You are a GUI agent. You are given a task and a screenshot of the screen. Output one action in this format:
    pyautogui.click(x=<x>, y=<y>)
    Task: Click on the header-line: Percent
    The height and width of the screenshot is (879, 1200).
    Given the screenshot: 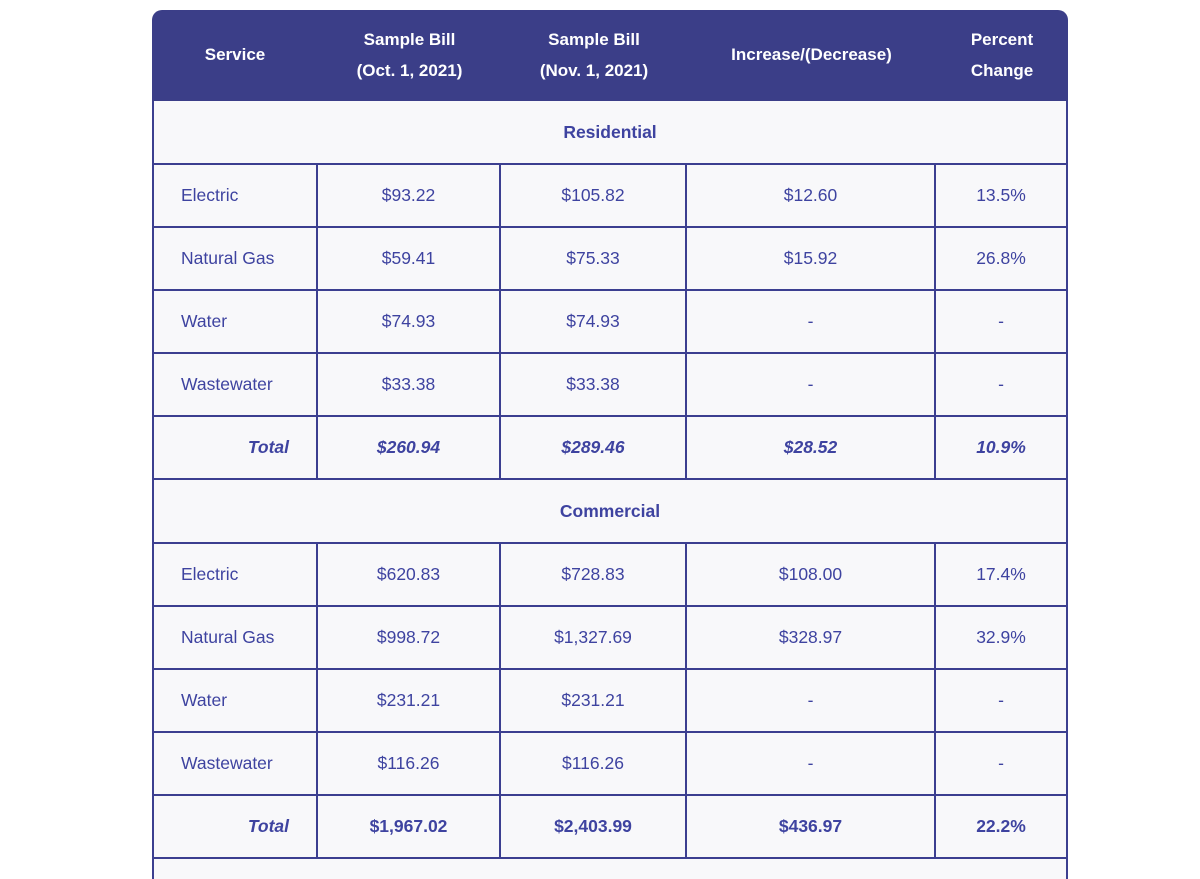 What is the action you would take?
    pyautogui.click(x=1002, y=39)
    